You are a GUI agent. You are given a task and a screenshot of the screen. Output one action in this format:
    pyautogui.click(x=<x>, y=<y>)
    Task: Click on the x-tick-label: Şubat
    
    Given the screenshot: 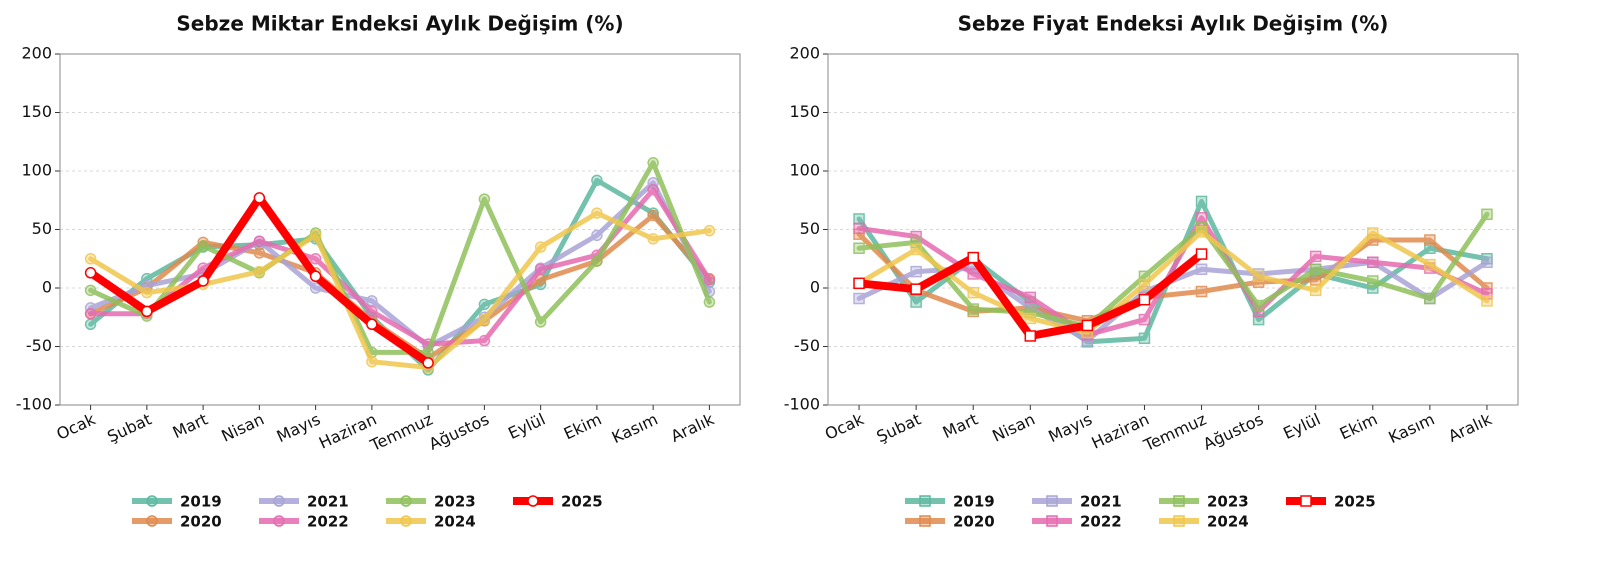 What is the action you would take?
    pyautogui.click(x=899, y=427)
    